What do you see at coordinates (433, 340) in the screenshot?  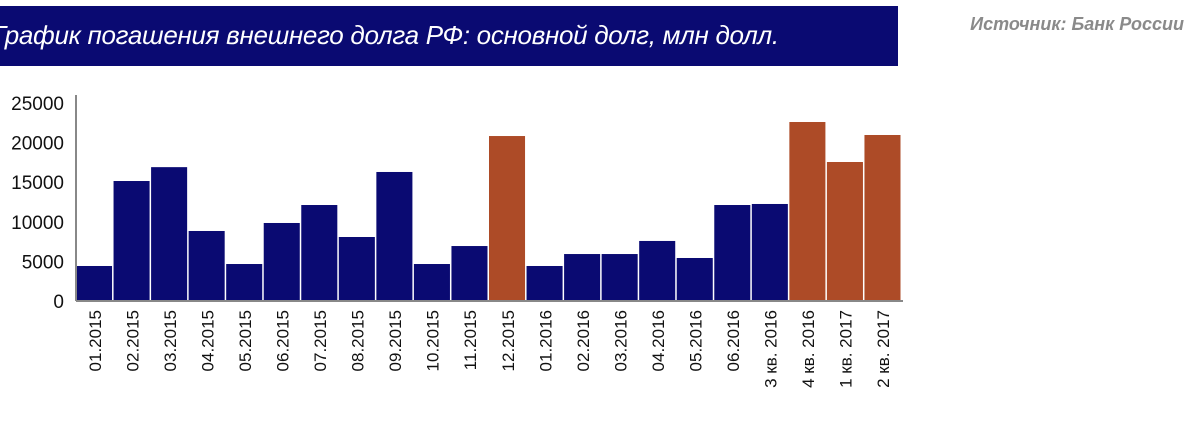 I see `x-tick-label: 10.2015` at bounding box center [433, 340].